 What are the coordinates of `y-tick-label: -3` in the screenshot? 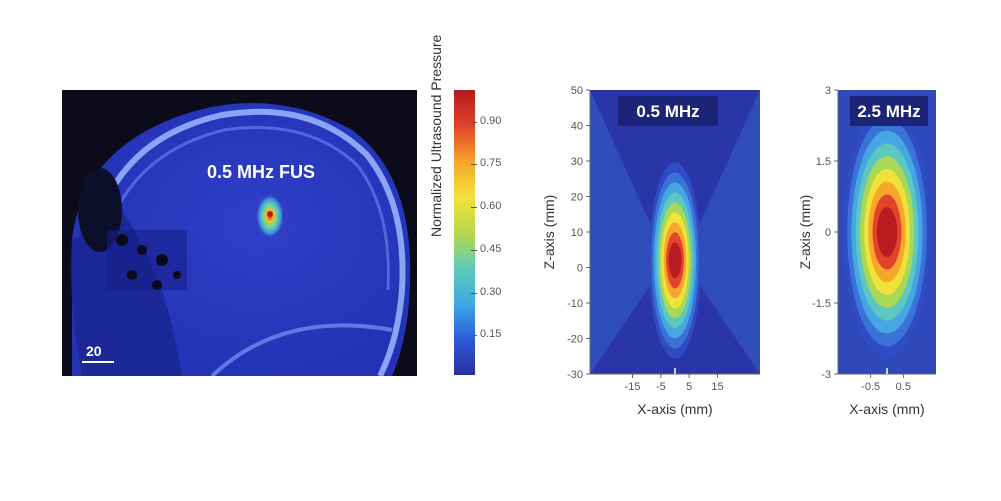 It's located at (826, 375).